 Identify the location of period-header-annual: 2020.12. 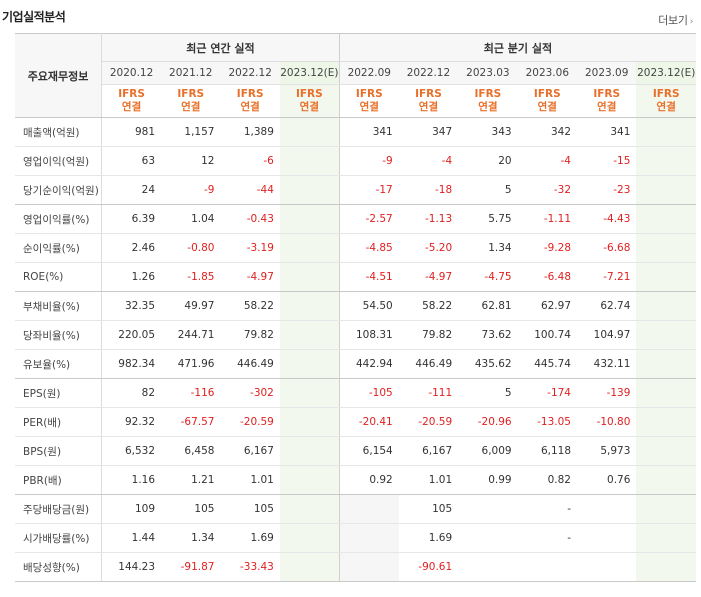
(131, 73).